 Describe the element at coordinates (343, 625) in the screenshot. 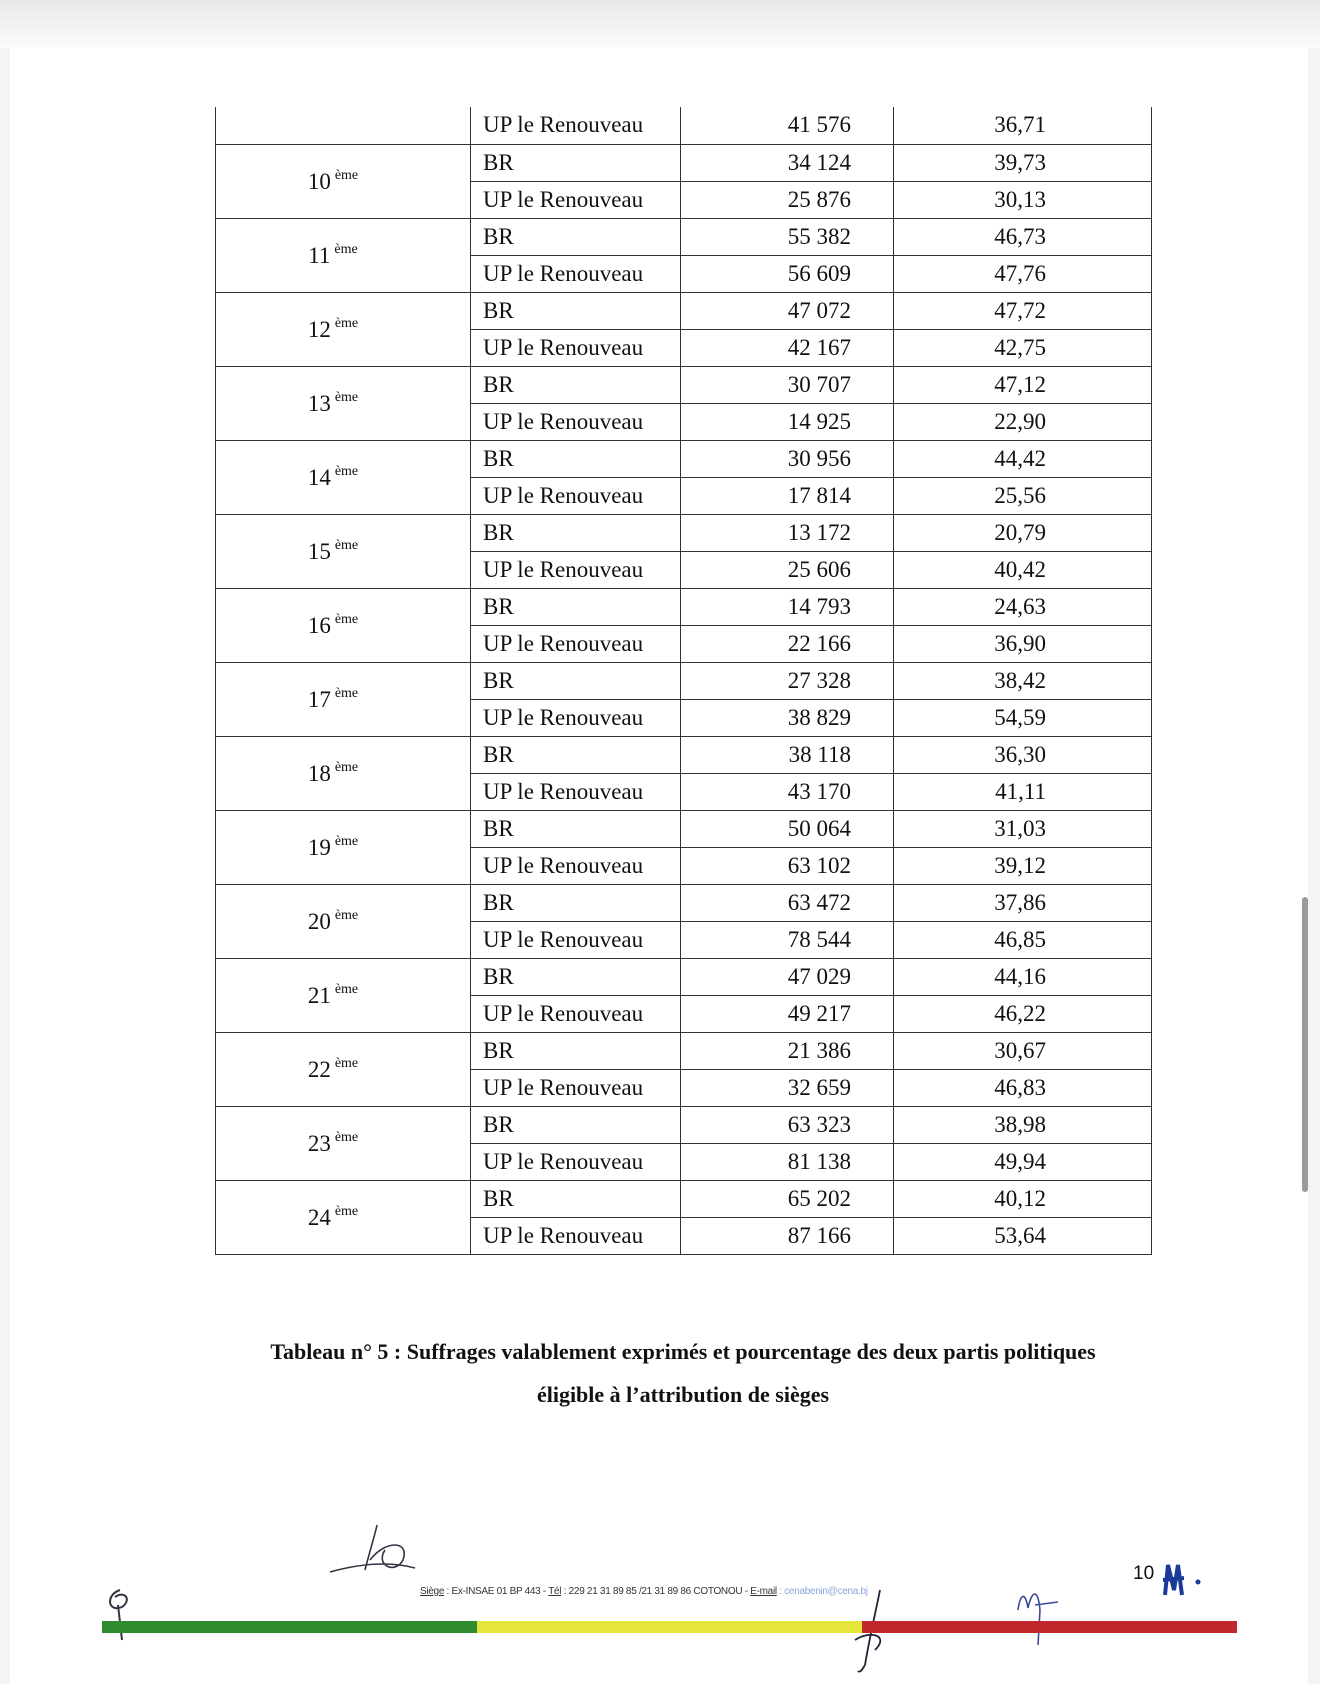

I see `district-cell: 16 ème` at that location.